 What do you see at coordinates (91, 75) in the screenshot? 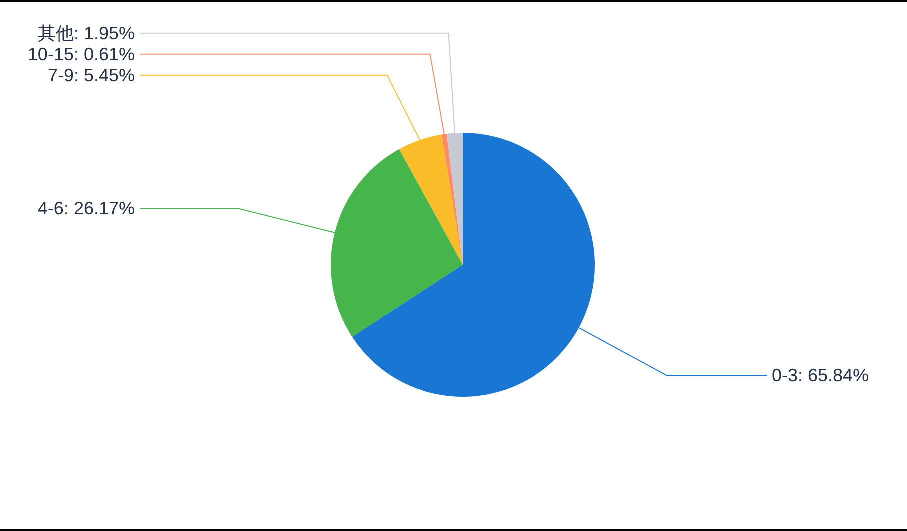
I see `slice-label: 7-9: 5.45%` at bounding box center [91, 75].